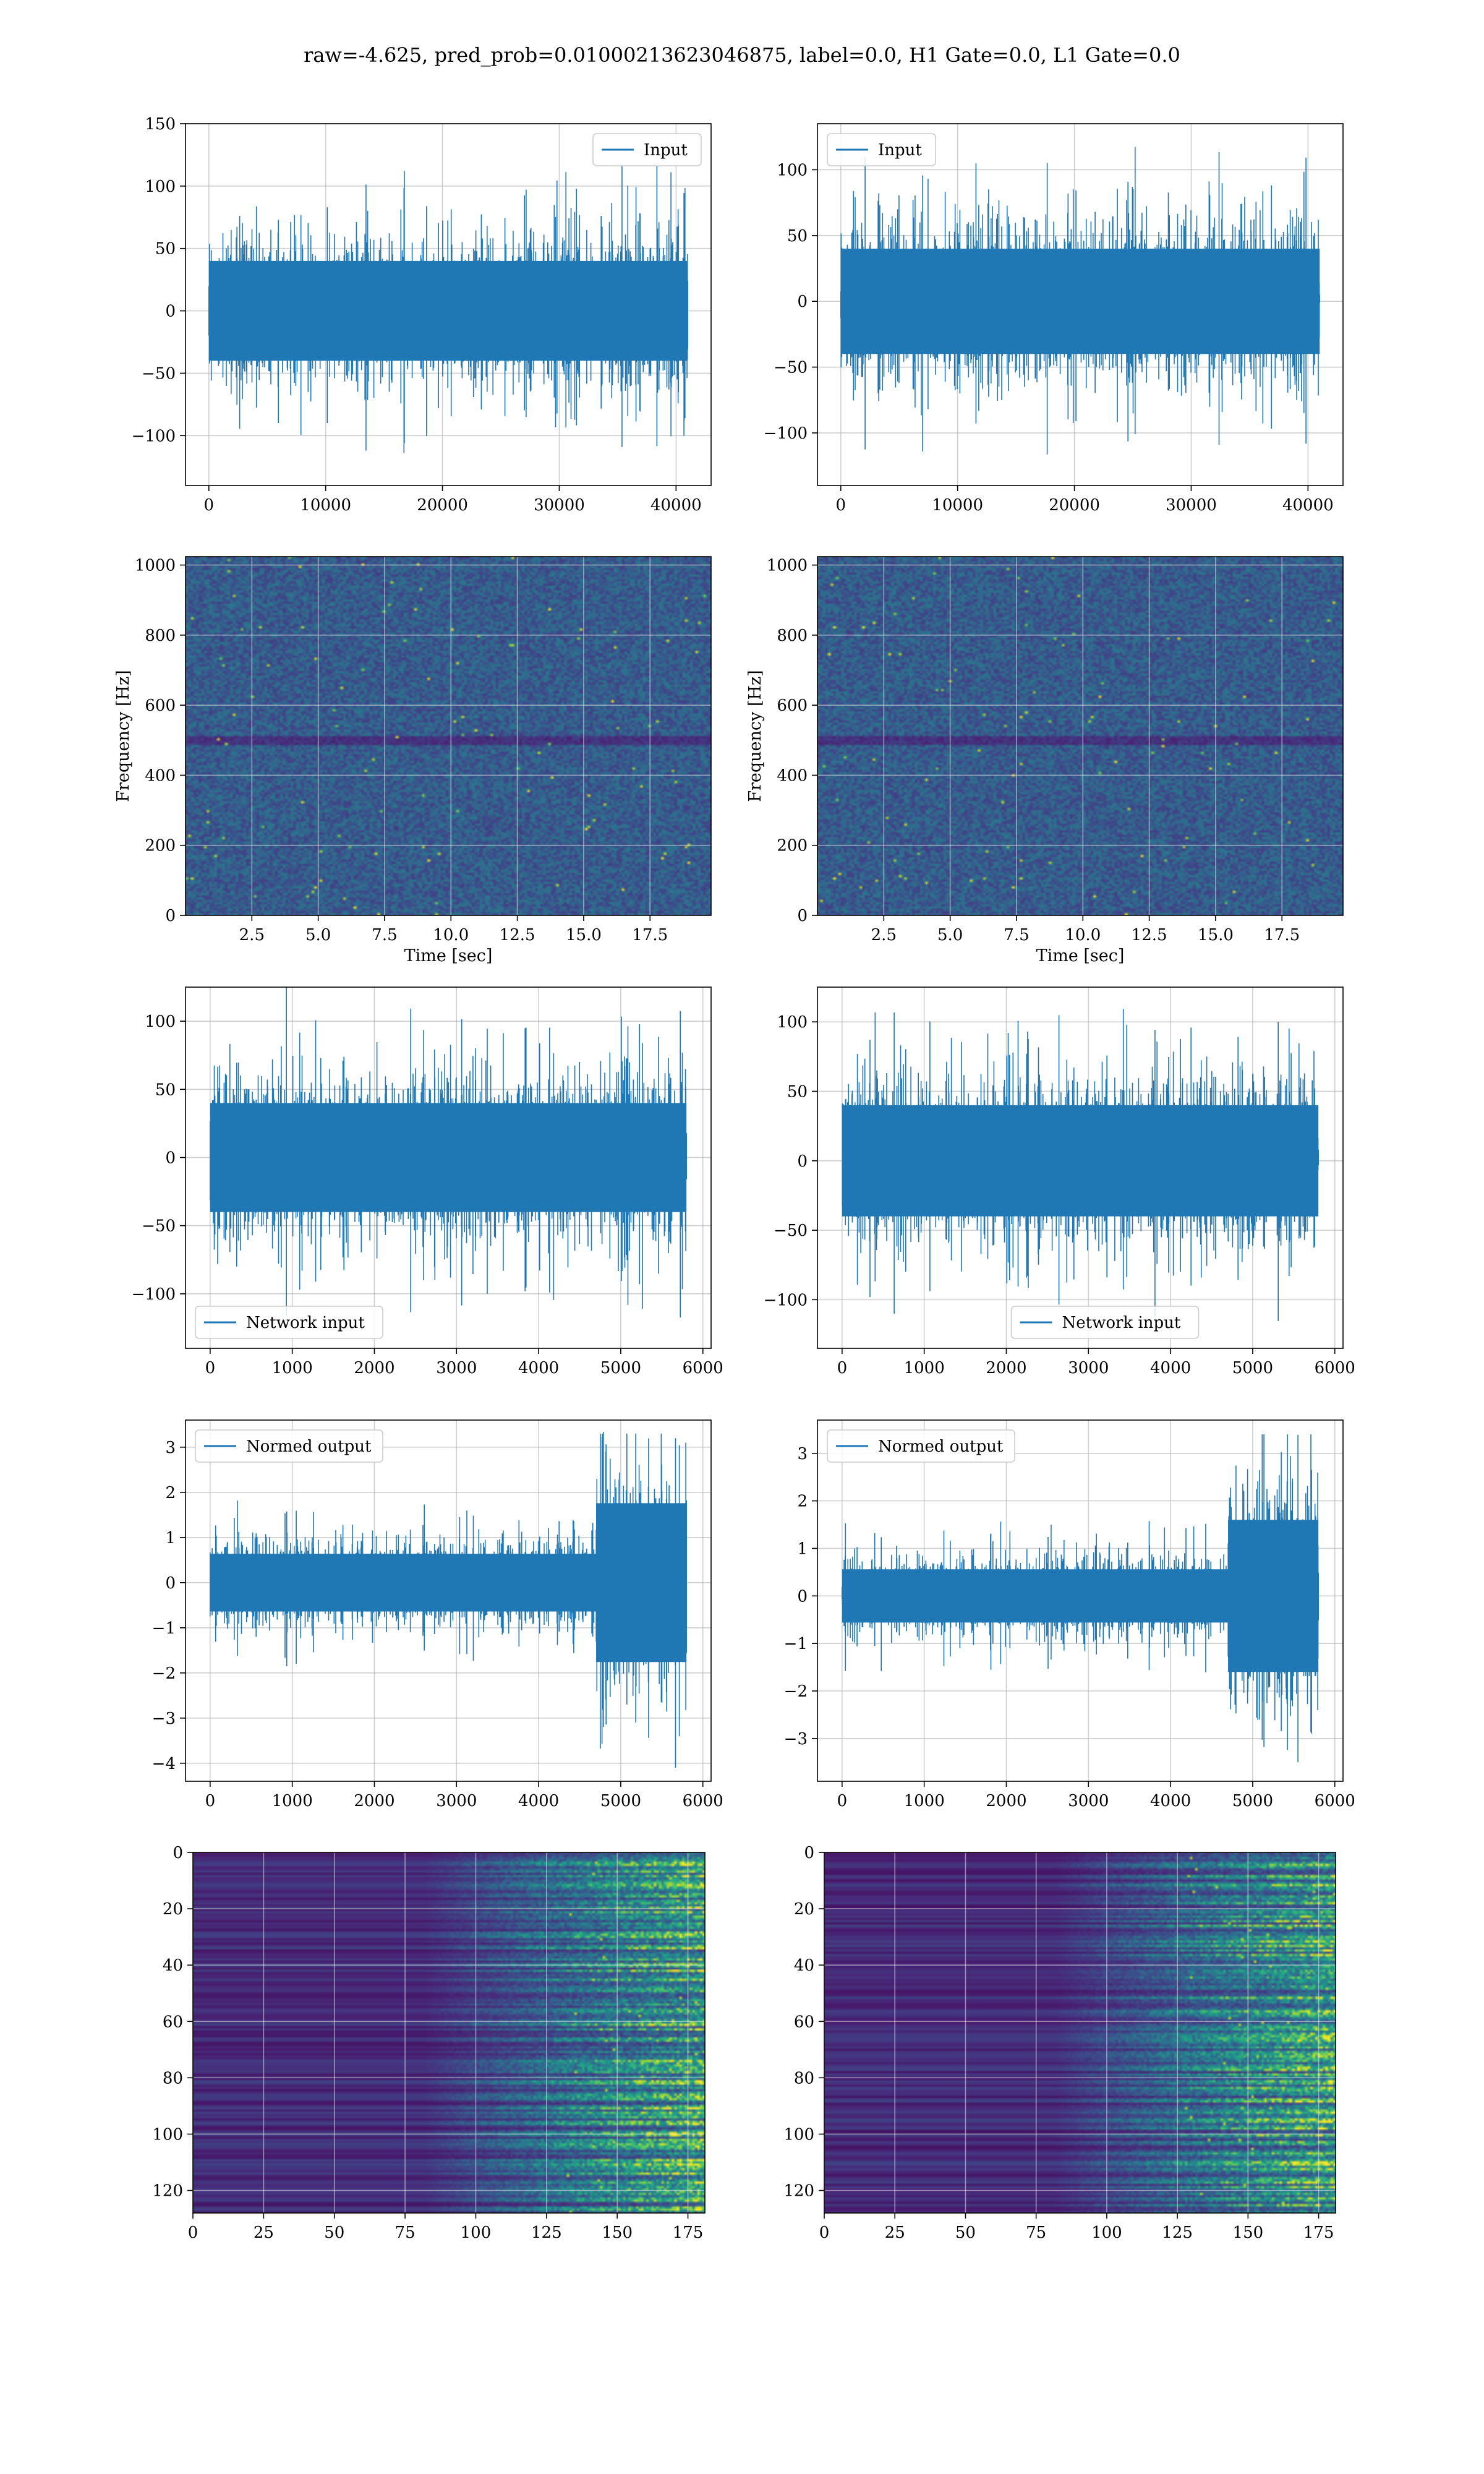 The width and height of the screenshot is (1484, 2474). Describe the element at coordinates (164, 1764) in the screenshot. I see `y-tick-label: −4` at that location.